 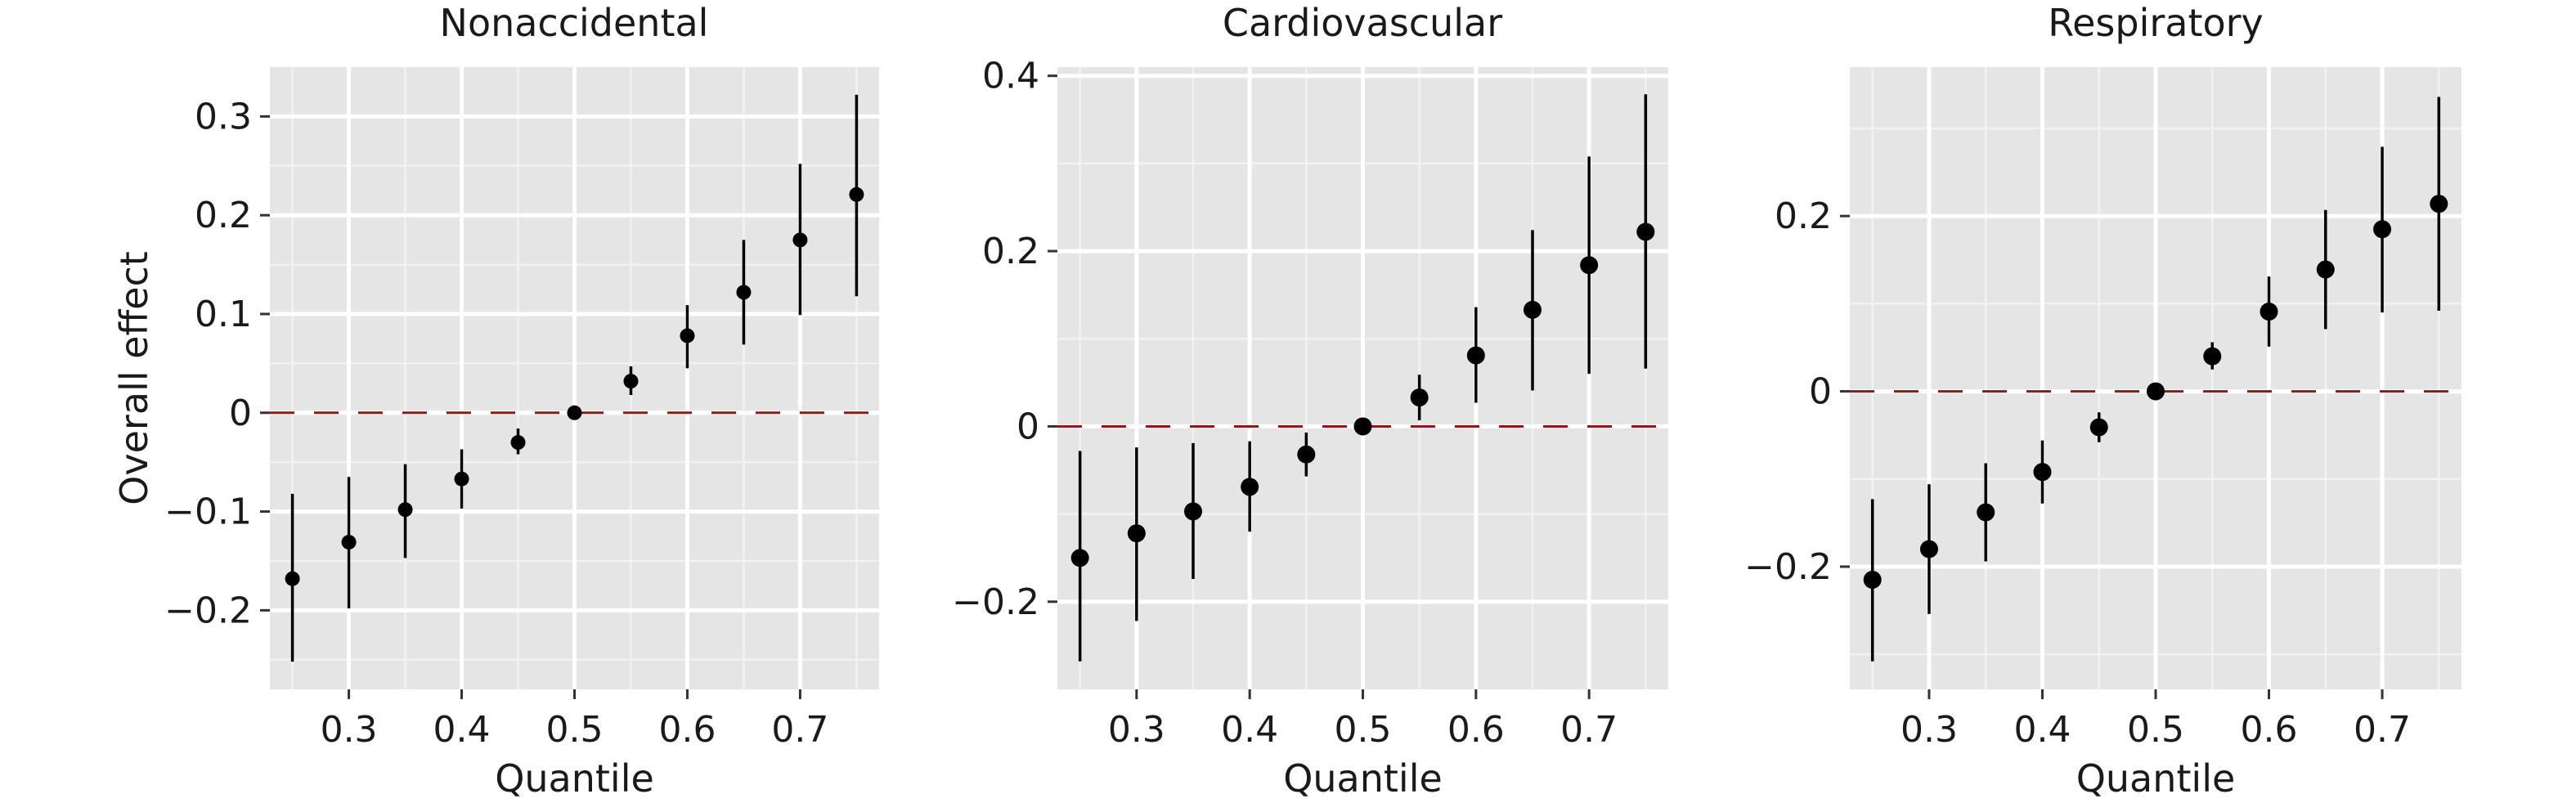 I want to click on panel-title: Respiratory, so click(x=2156, y=23).